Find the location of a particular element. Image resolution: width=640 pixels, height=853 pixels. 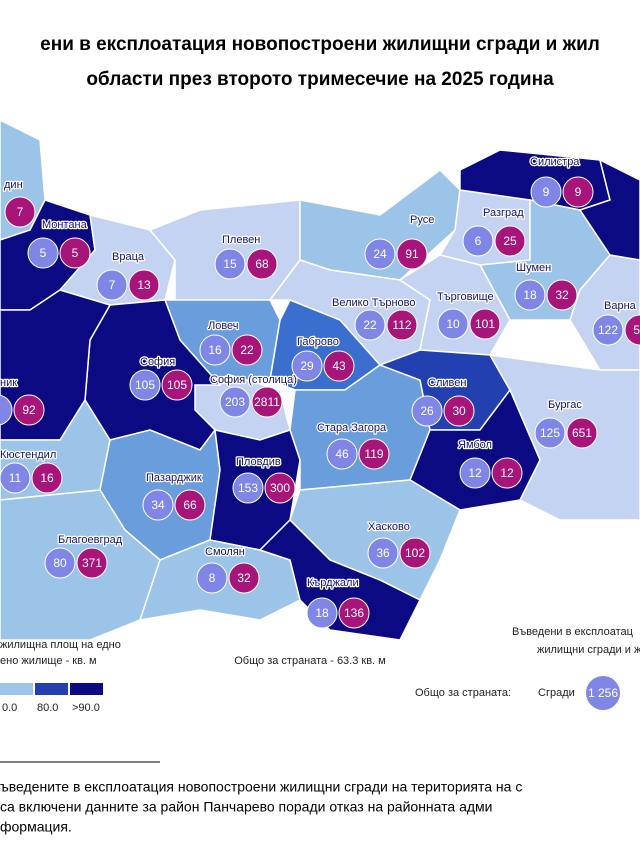

region-name: Варна is located at coordinates (620, 306).